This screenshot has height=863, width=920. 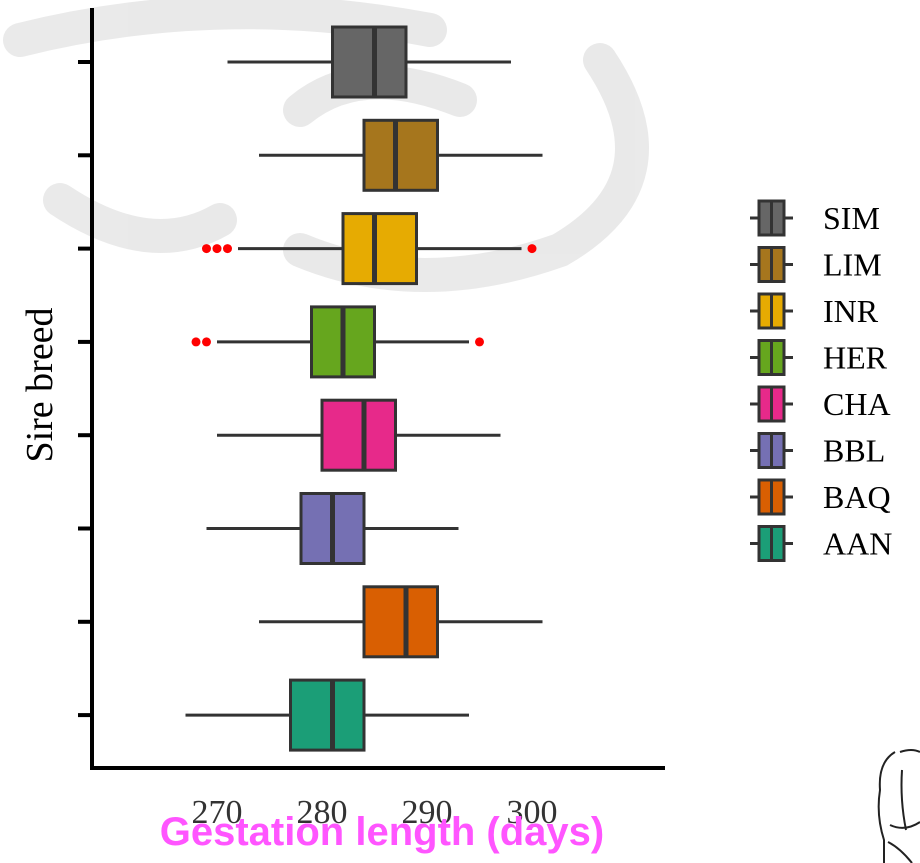 What do you see at coordinates (852, 265) in the screenshot?
I see `legend-label: LIM` at bounding box center [852, 265].